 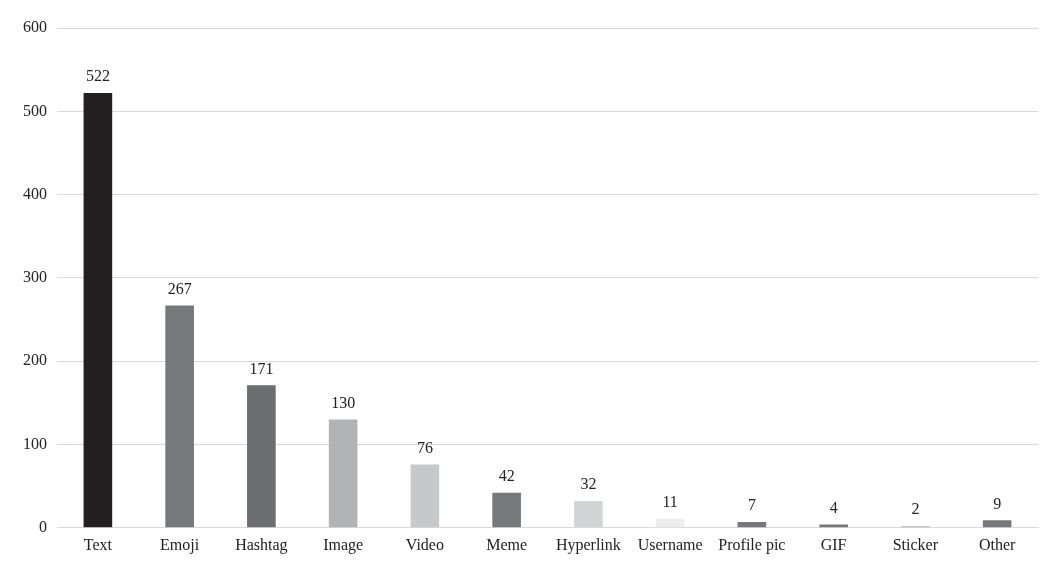 I want to click on y-tick-label: 200, so click(x=35, y=360).